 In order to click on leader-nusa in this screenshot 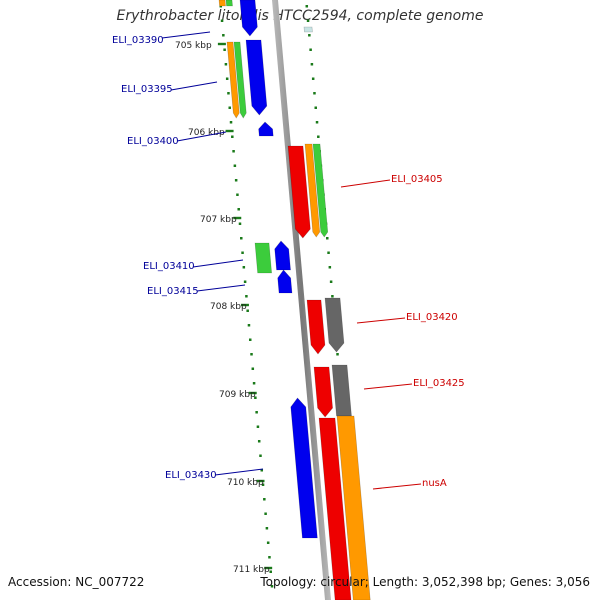, I will do `click(397, 486)`.